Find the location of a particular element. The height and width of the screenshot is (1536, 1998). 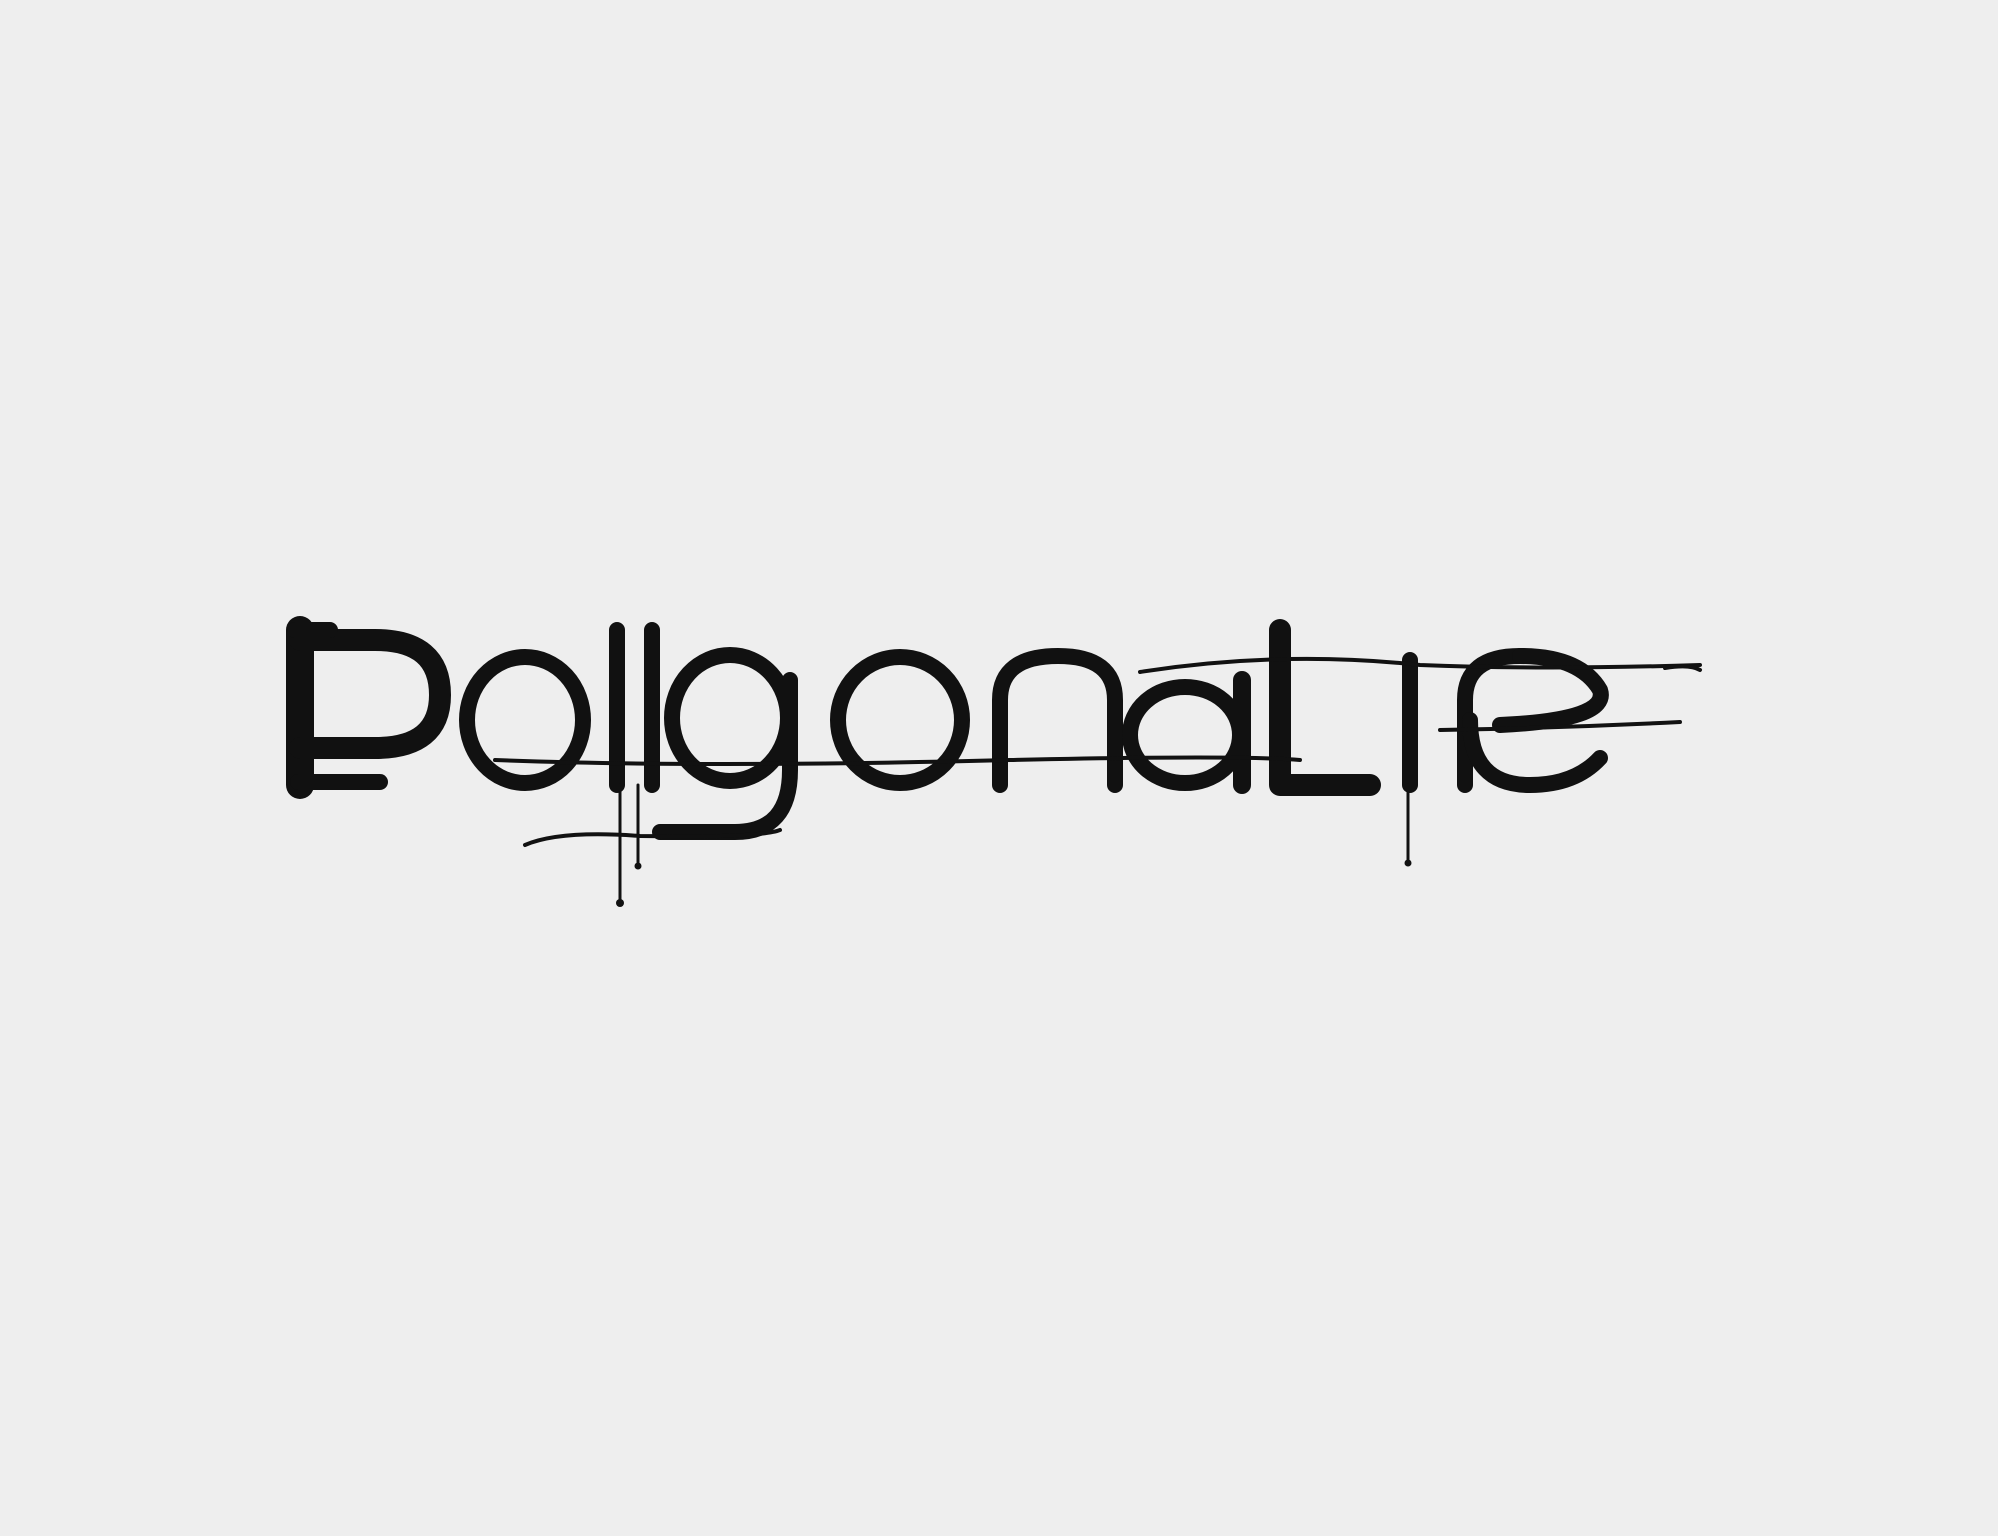

letter-a is located at coordinates (1186, 732).